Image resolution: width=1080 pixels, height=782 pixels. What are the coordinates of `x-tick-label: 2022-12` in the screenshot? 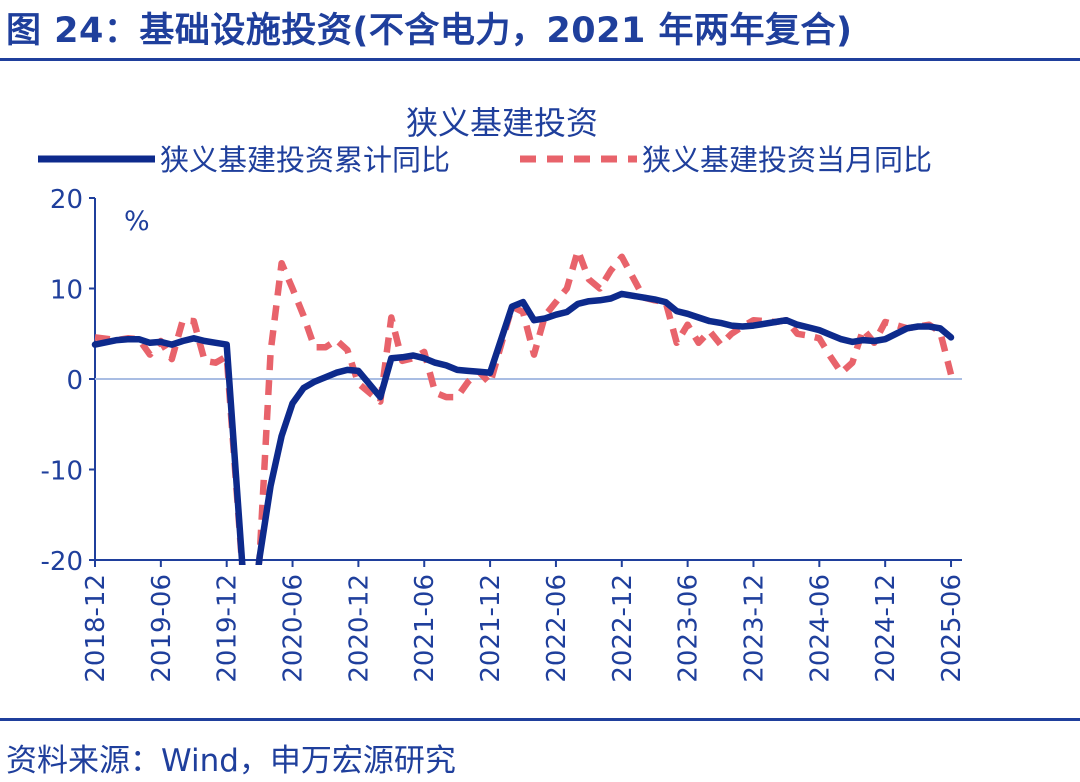 It's located at (623, 628).